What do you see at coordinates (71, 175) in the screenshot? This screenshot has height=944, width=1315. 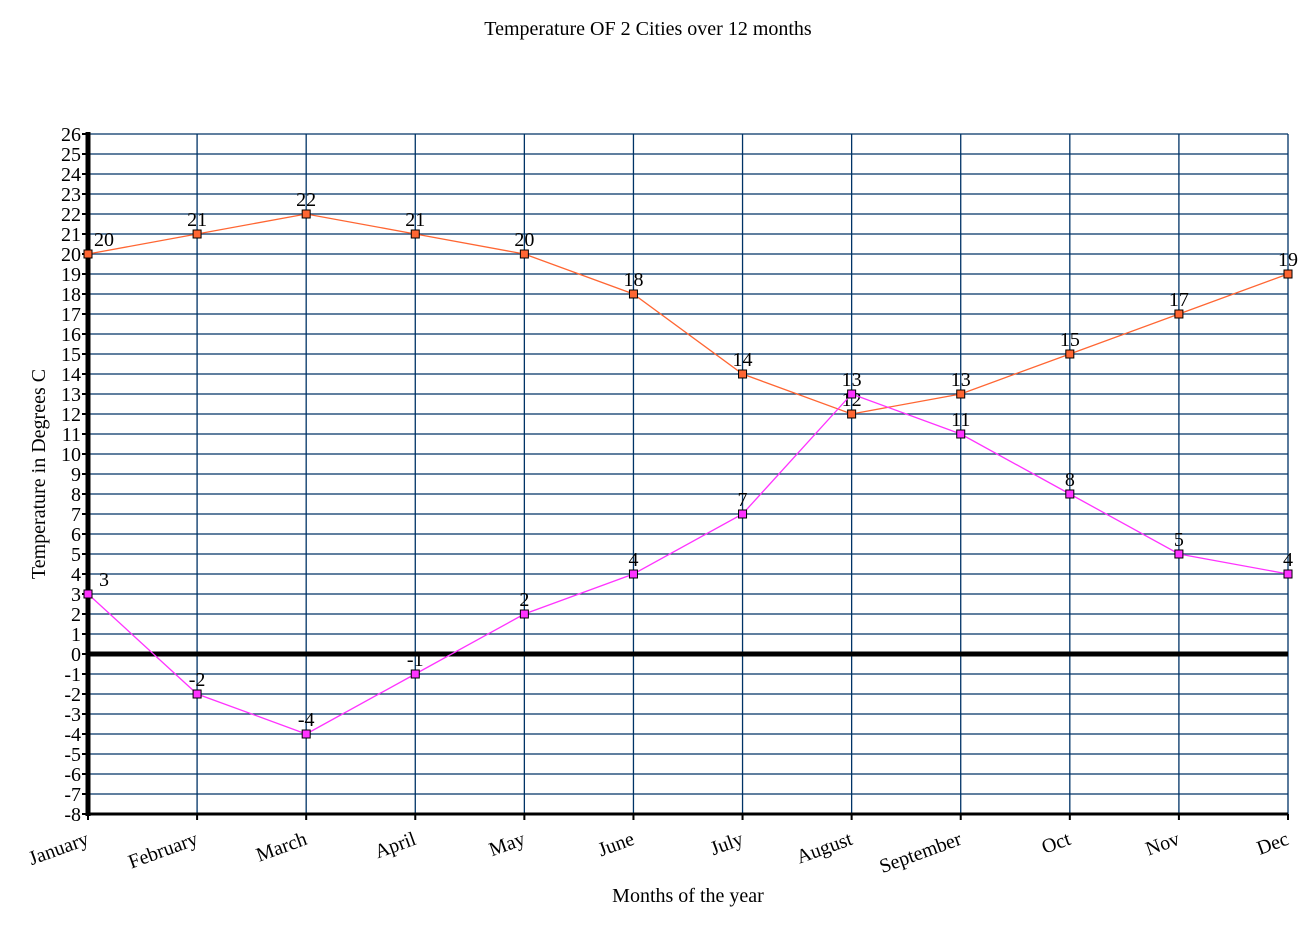 I see `y-tick-label: 24` at bounding box center [71, 175].